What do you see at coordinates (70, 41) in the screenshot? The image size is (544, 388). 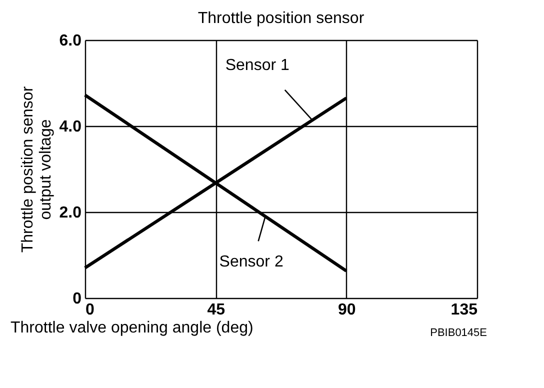 I see `y-tick-label: 6.0` at bounding box center [70, 41].